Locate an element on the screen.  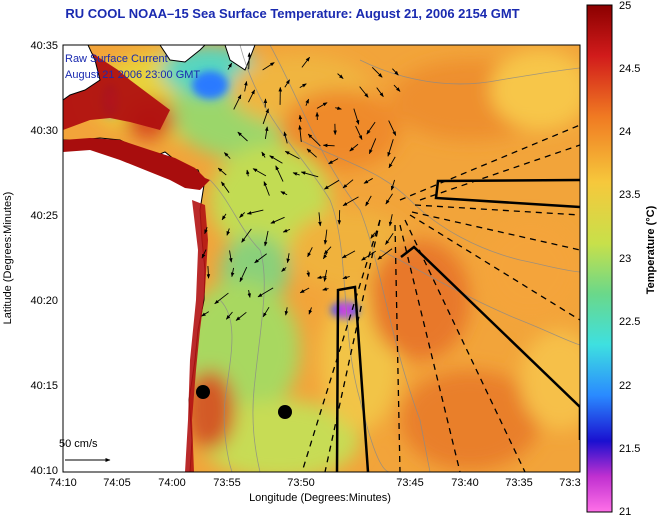
x-tick-label: 73:35 is located at coordinates (519, 483).